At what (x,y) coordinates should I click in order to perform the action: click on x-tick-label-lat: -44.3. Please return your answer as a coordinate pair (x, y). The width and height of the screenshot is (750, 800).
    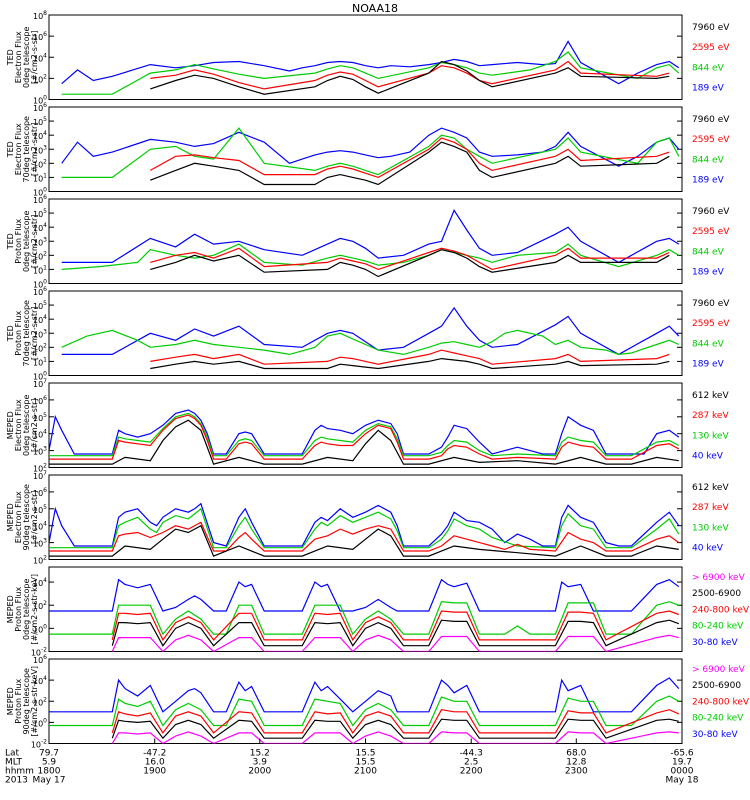
    Looking at the image, I should click on (471, 754).